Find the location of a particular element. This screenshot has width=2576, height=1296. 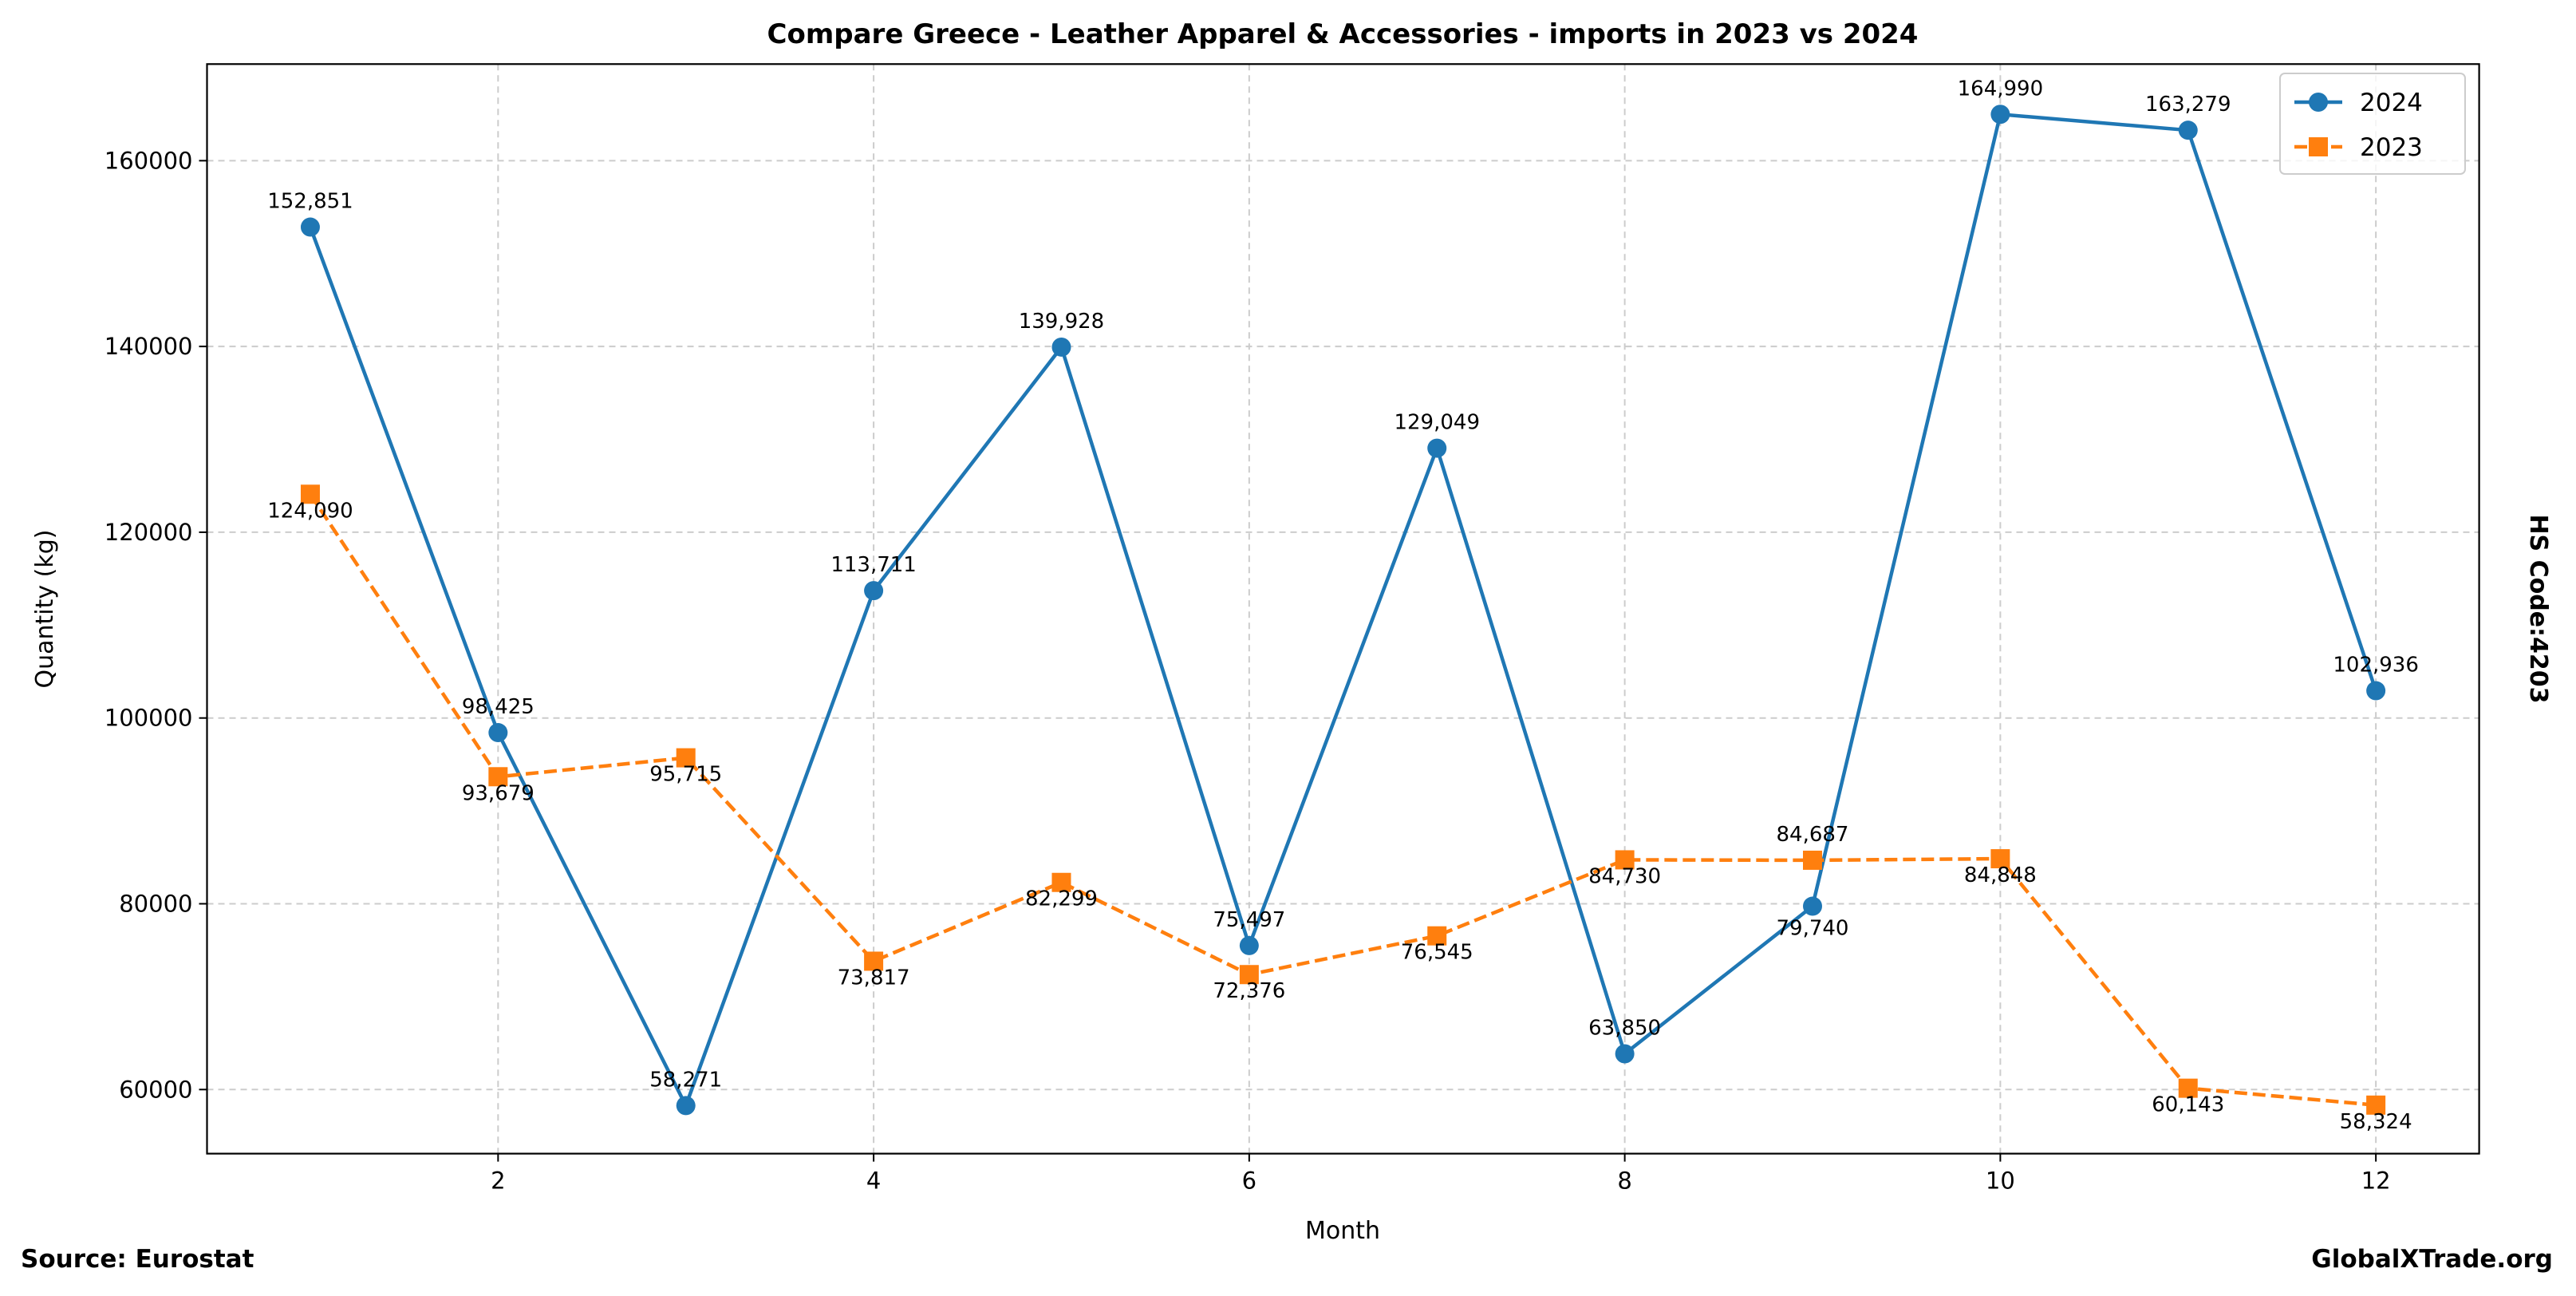

data-label-2024: 139,928 is located at coordinates (1062, 322).